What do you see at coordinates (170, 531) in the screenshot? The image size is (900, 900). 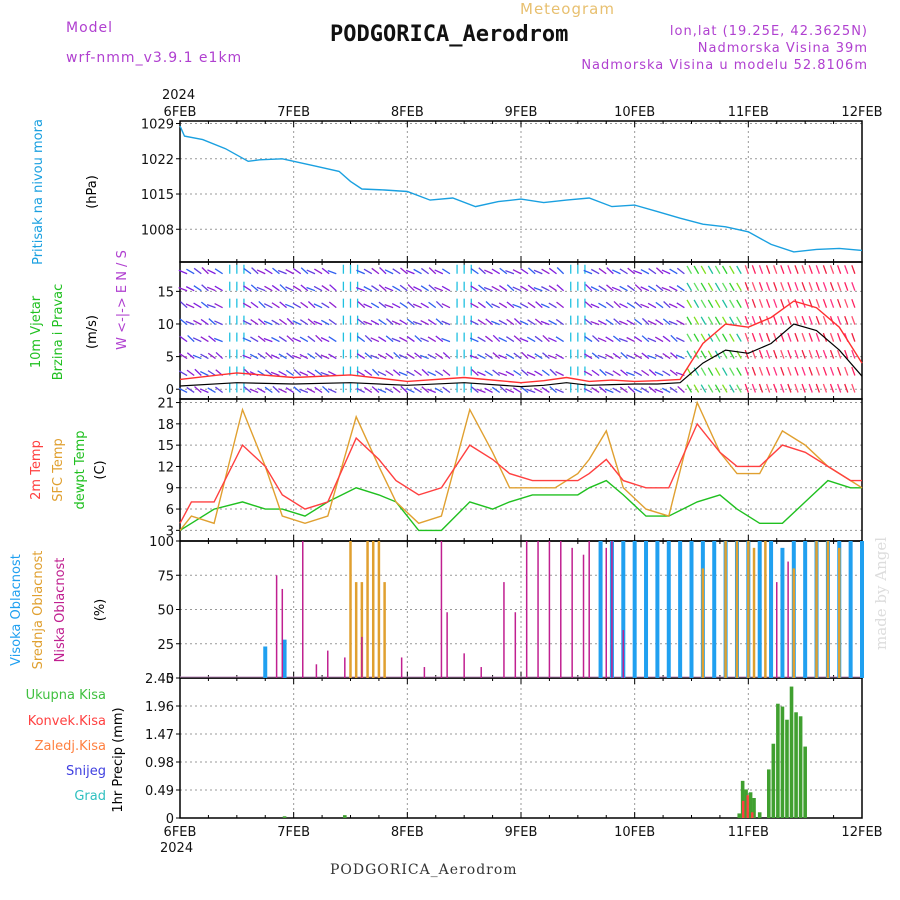 I see `y-tick-label: 3` at bounding box center [170, 531].